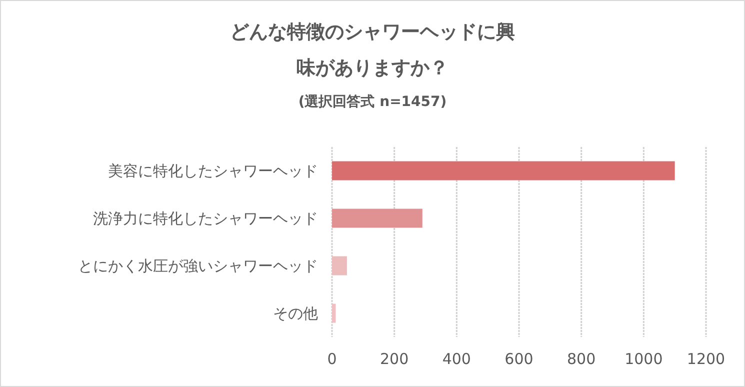 The height and width of the screenshot is (387, 745). Describe the element at coordinates (372, 50) in the screenshot. I see `title: どんな特徴のシャワーヘッドに興味がありますか？` at that location.